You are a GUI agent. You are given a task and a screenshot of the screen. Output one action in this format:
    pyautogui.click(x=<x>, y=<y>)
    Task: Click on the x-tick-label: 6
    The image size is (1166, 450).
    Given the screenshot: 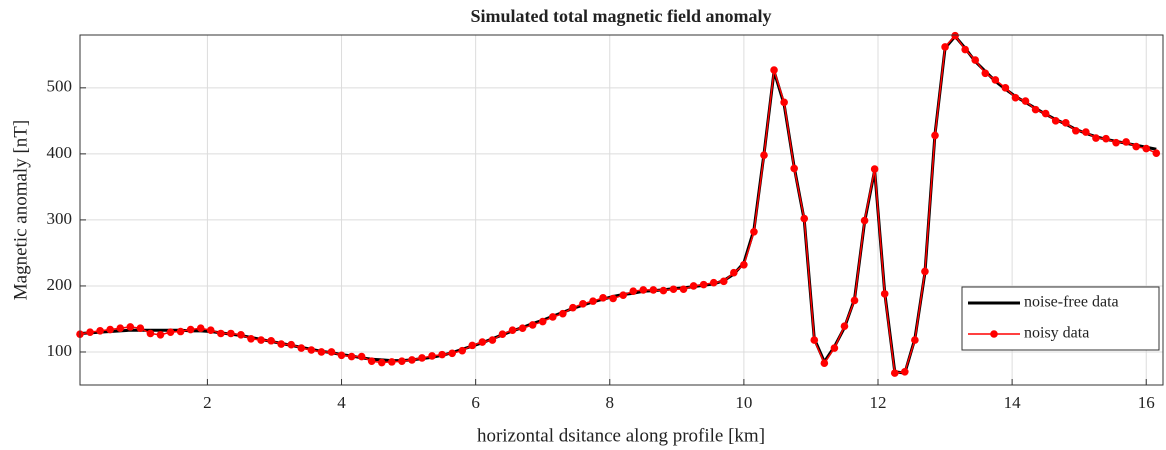 What is the action you would take?
    pyautogui.click(x=475, y=402)
    